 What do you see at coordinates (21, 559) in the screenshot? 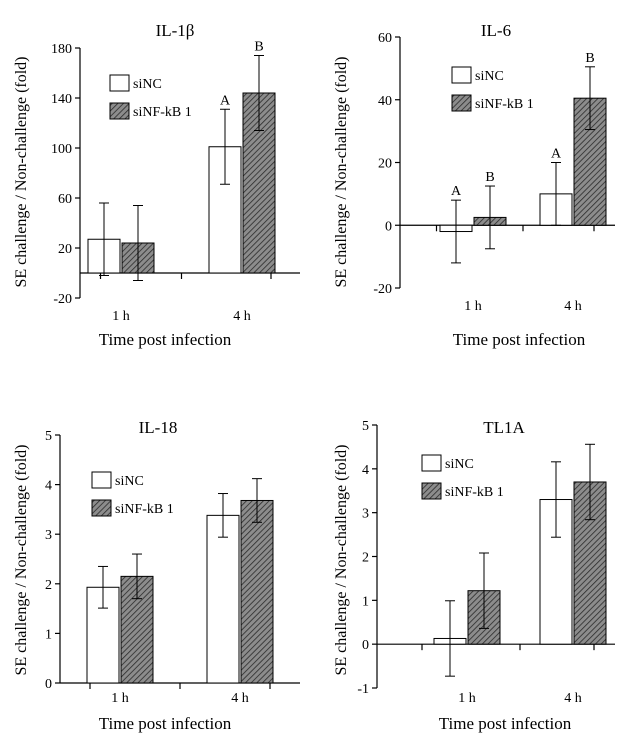
I see `chart3-y-axis-title: SE challenge / Non-challenge (fold)` at bounding box center [21, 559].